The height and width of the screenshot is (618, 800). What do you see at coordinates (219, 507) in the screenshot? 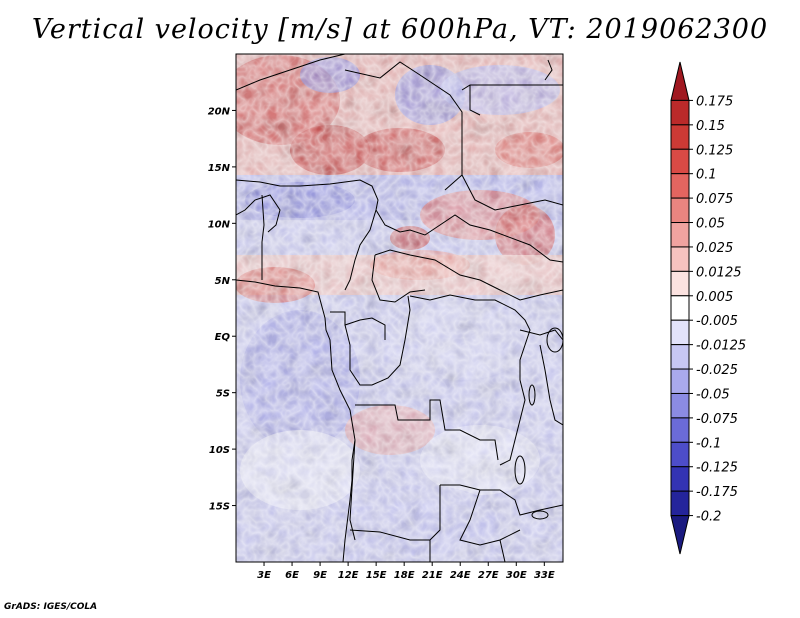
I see `y-tick-label: 15S` at bounding box center [219, 507].